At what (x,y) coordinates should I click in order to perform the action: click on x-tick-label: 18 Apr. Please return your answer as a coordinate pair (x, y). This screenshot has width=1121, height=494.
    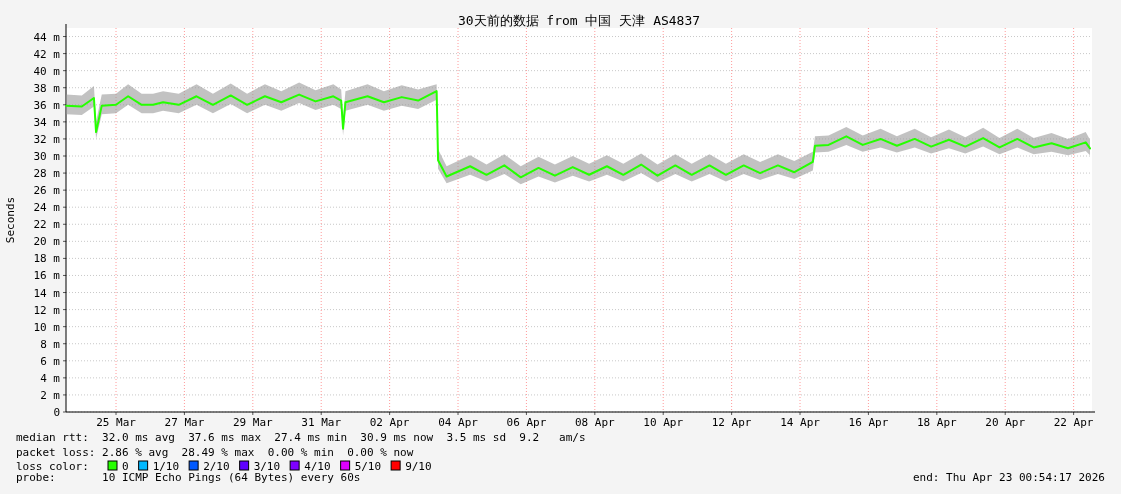
    Looking at the image, I should click on (937, 422).